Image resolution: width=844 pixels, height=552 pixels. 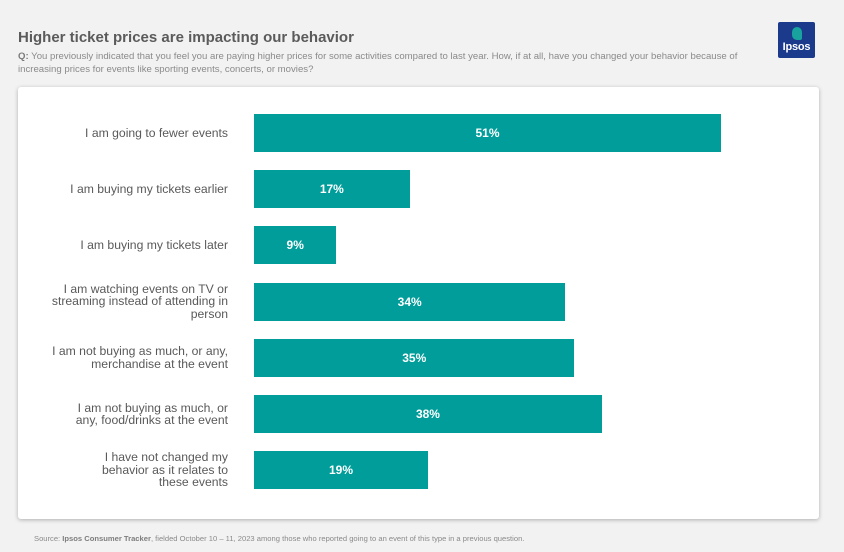 I want to click on bar: 51%, so click(x=487, y=133).